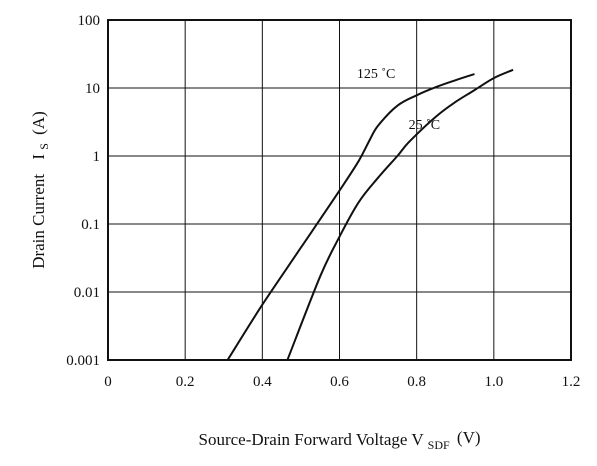 This screenshot has height=466, width=597. Describe the element at coordinates (38, 123) in the screenshot. I see `y-axis-label-unit: (A)` at that location.